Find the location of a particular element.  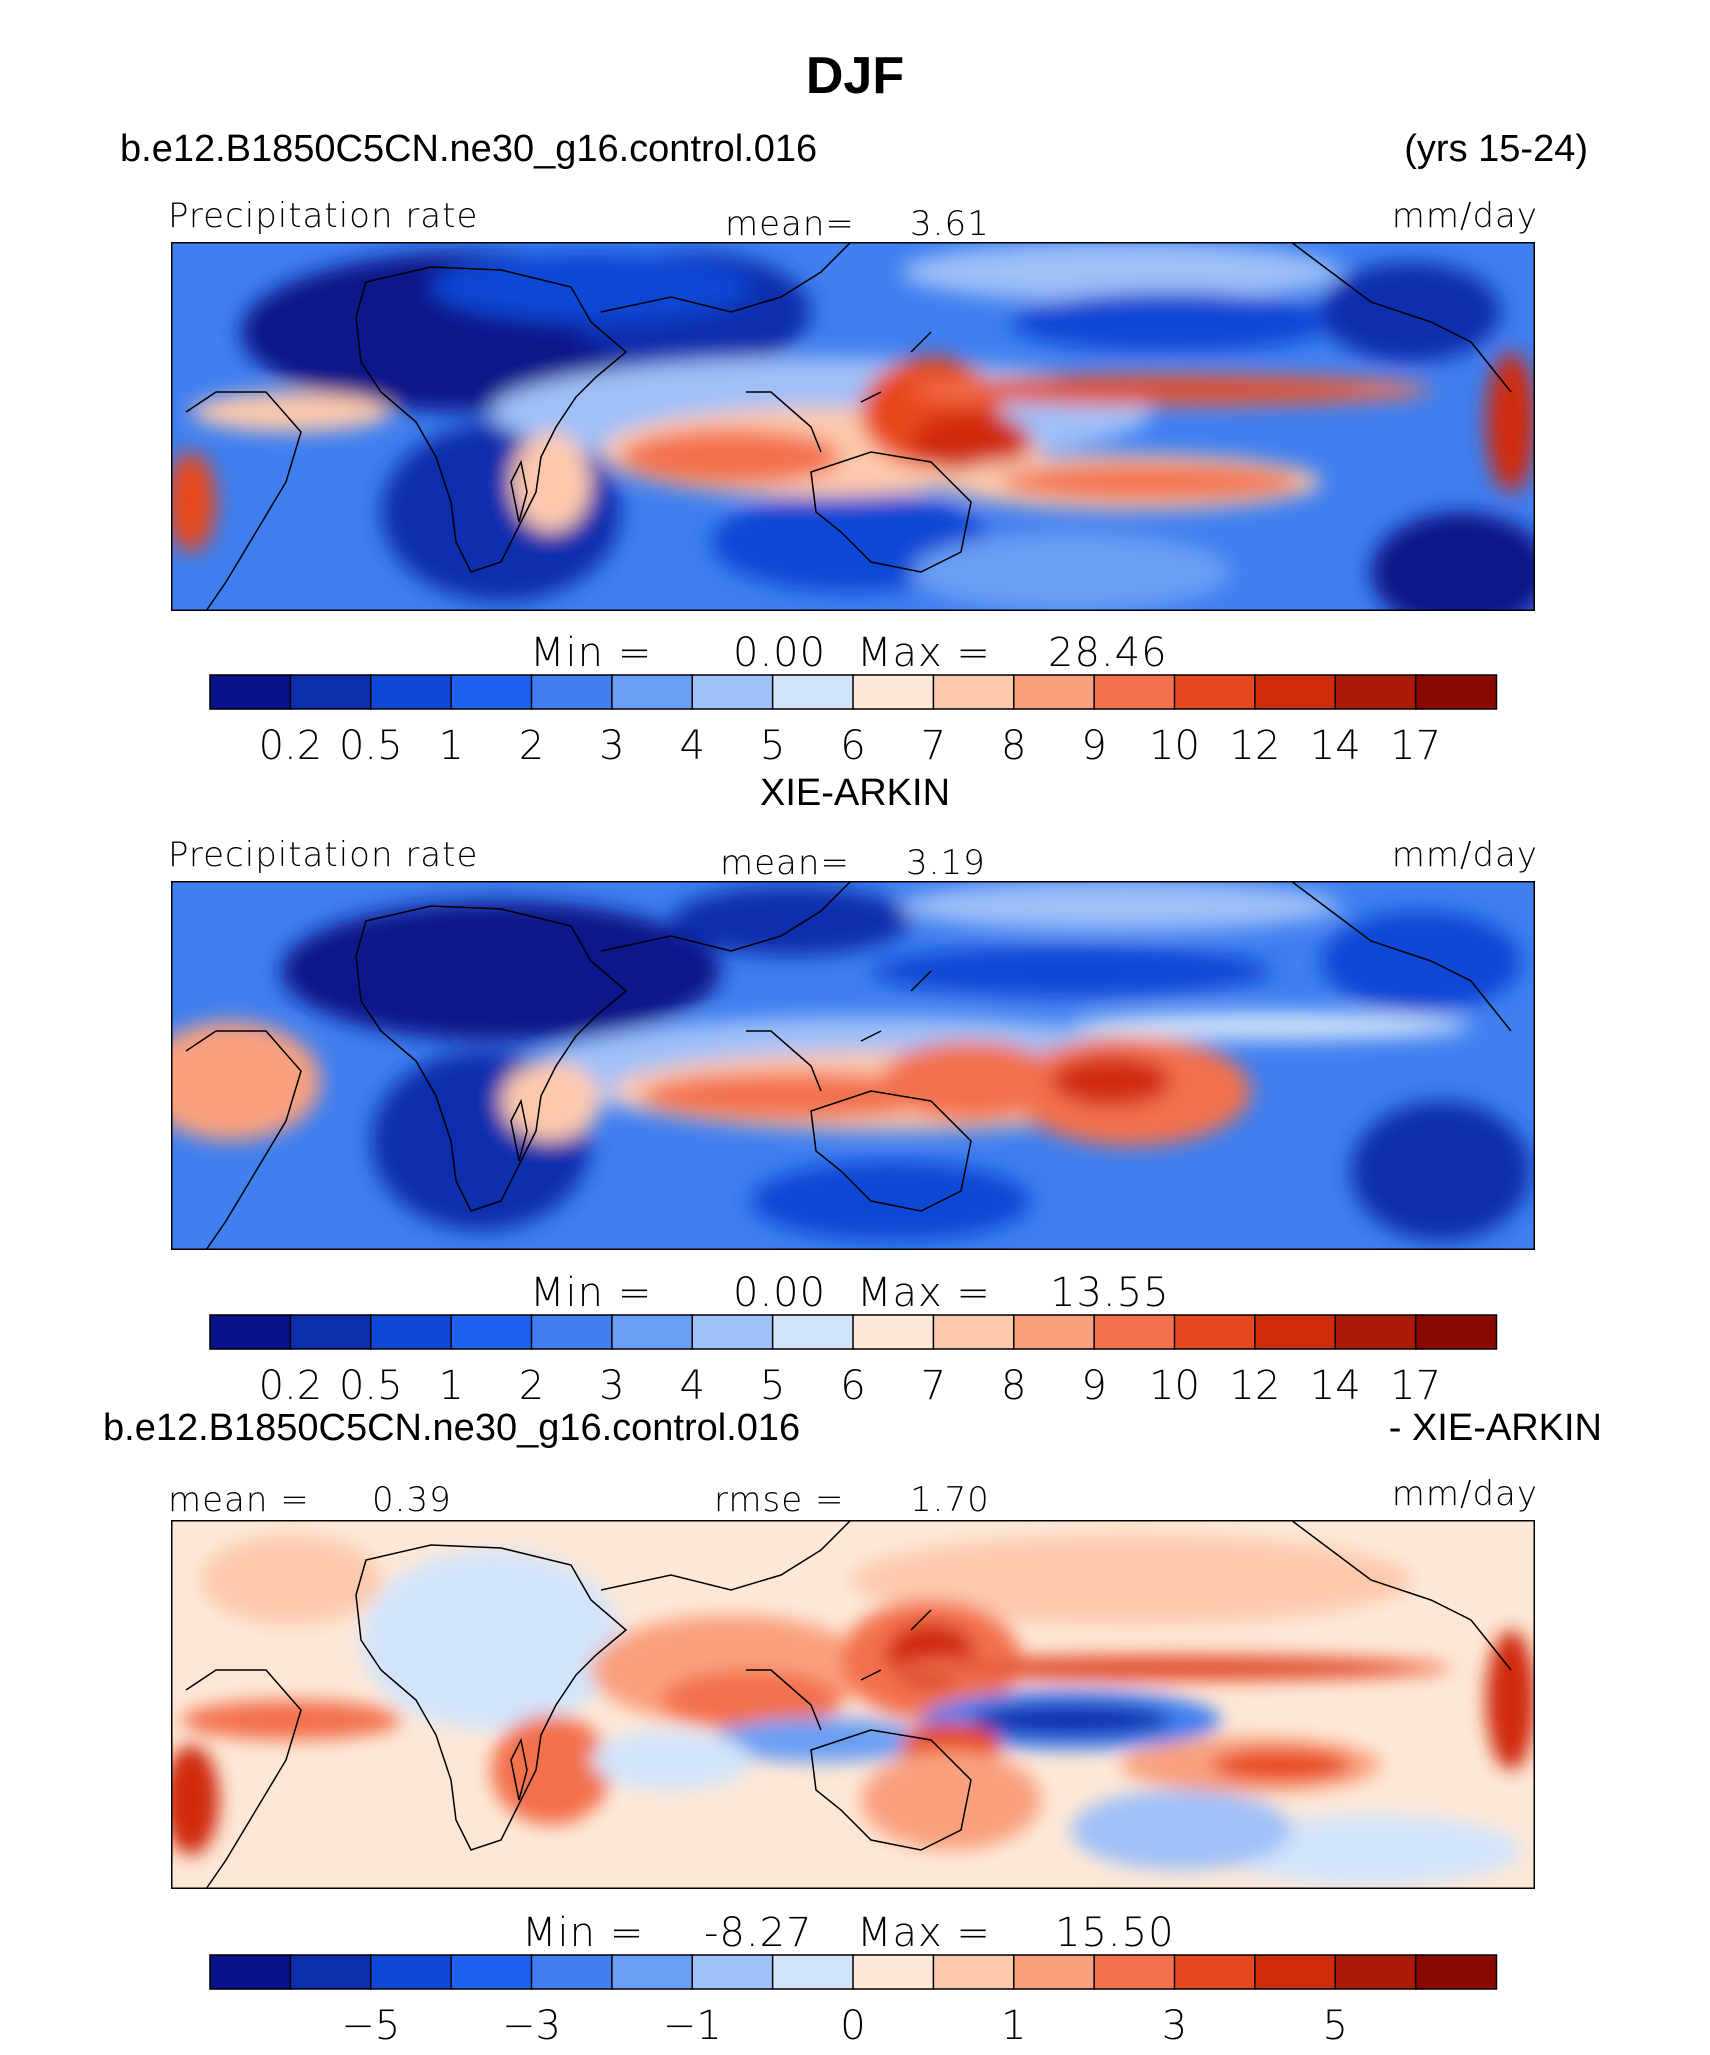

panel-1-max-value: 28.46 is located at coordinates (1108, 653).